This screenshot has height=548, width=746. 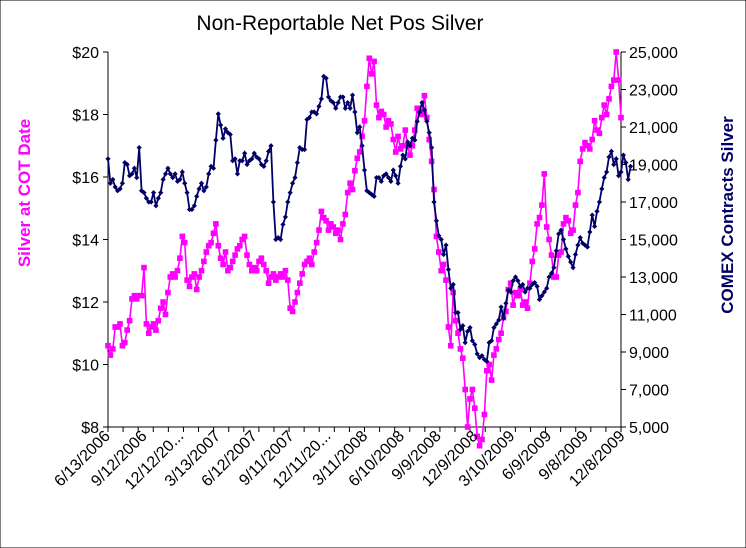 I want to click on right-axis-tick-label: 5,000, so click(x=649, y=428).